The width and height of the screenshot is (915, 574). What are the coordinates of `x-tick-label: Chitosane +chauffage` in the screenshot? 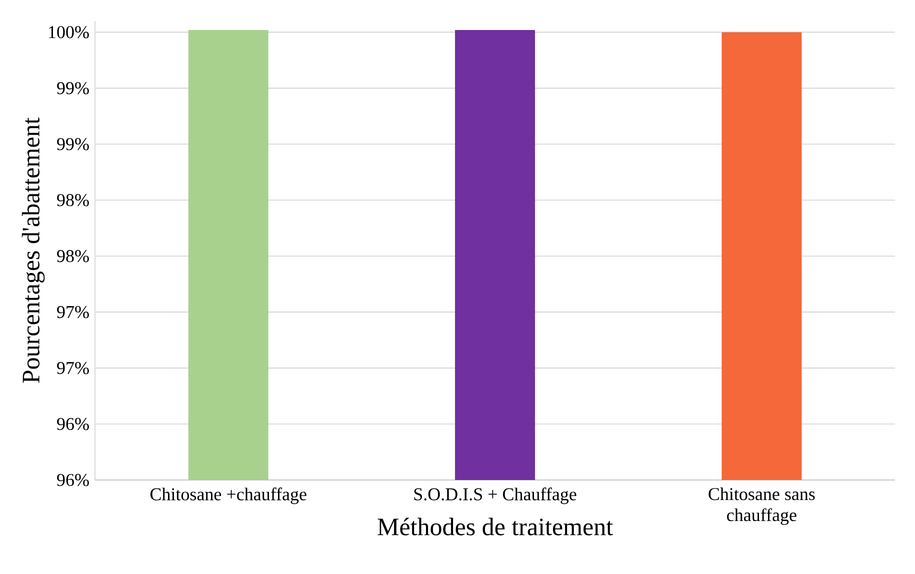 It's located at (228, 496).